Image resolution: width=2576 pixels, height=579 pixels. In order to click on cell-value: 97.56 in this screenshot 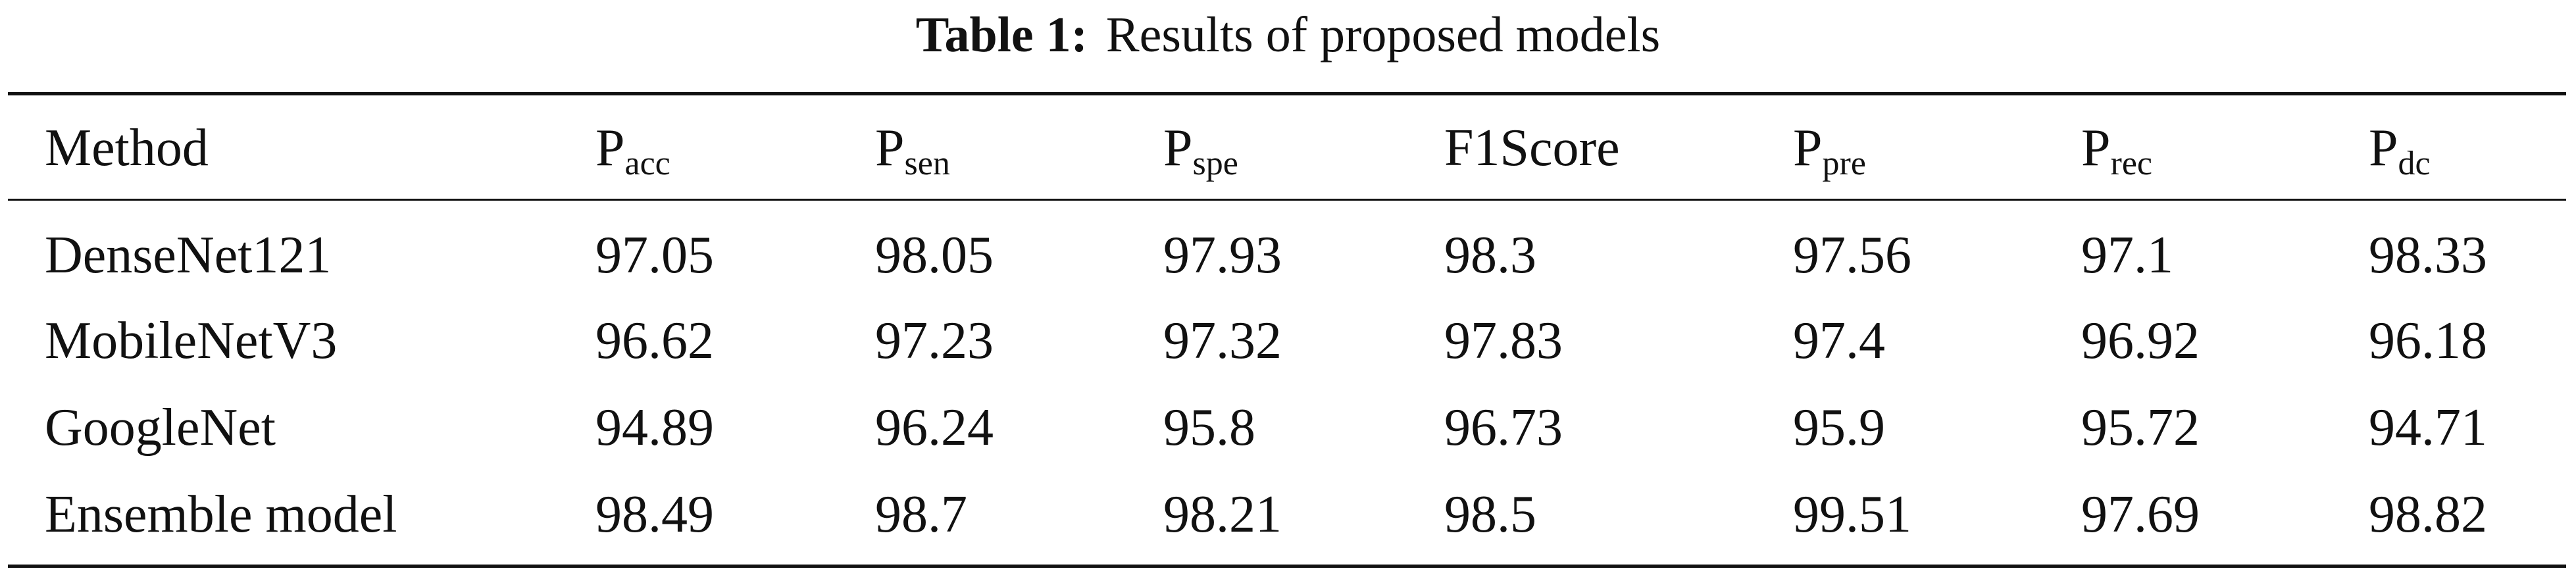, I will do `click(1852, 255)`.